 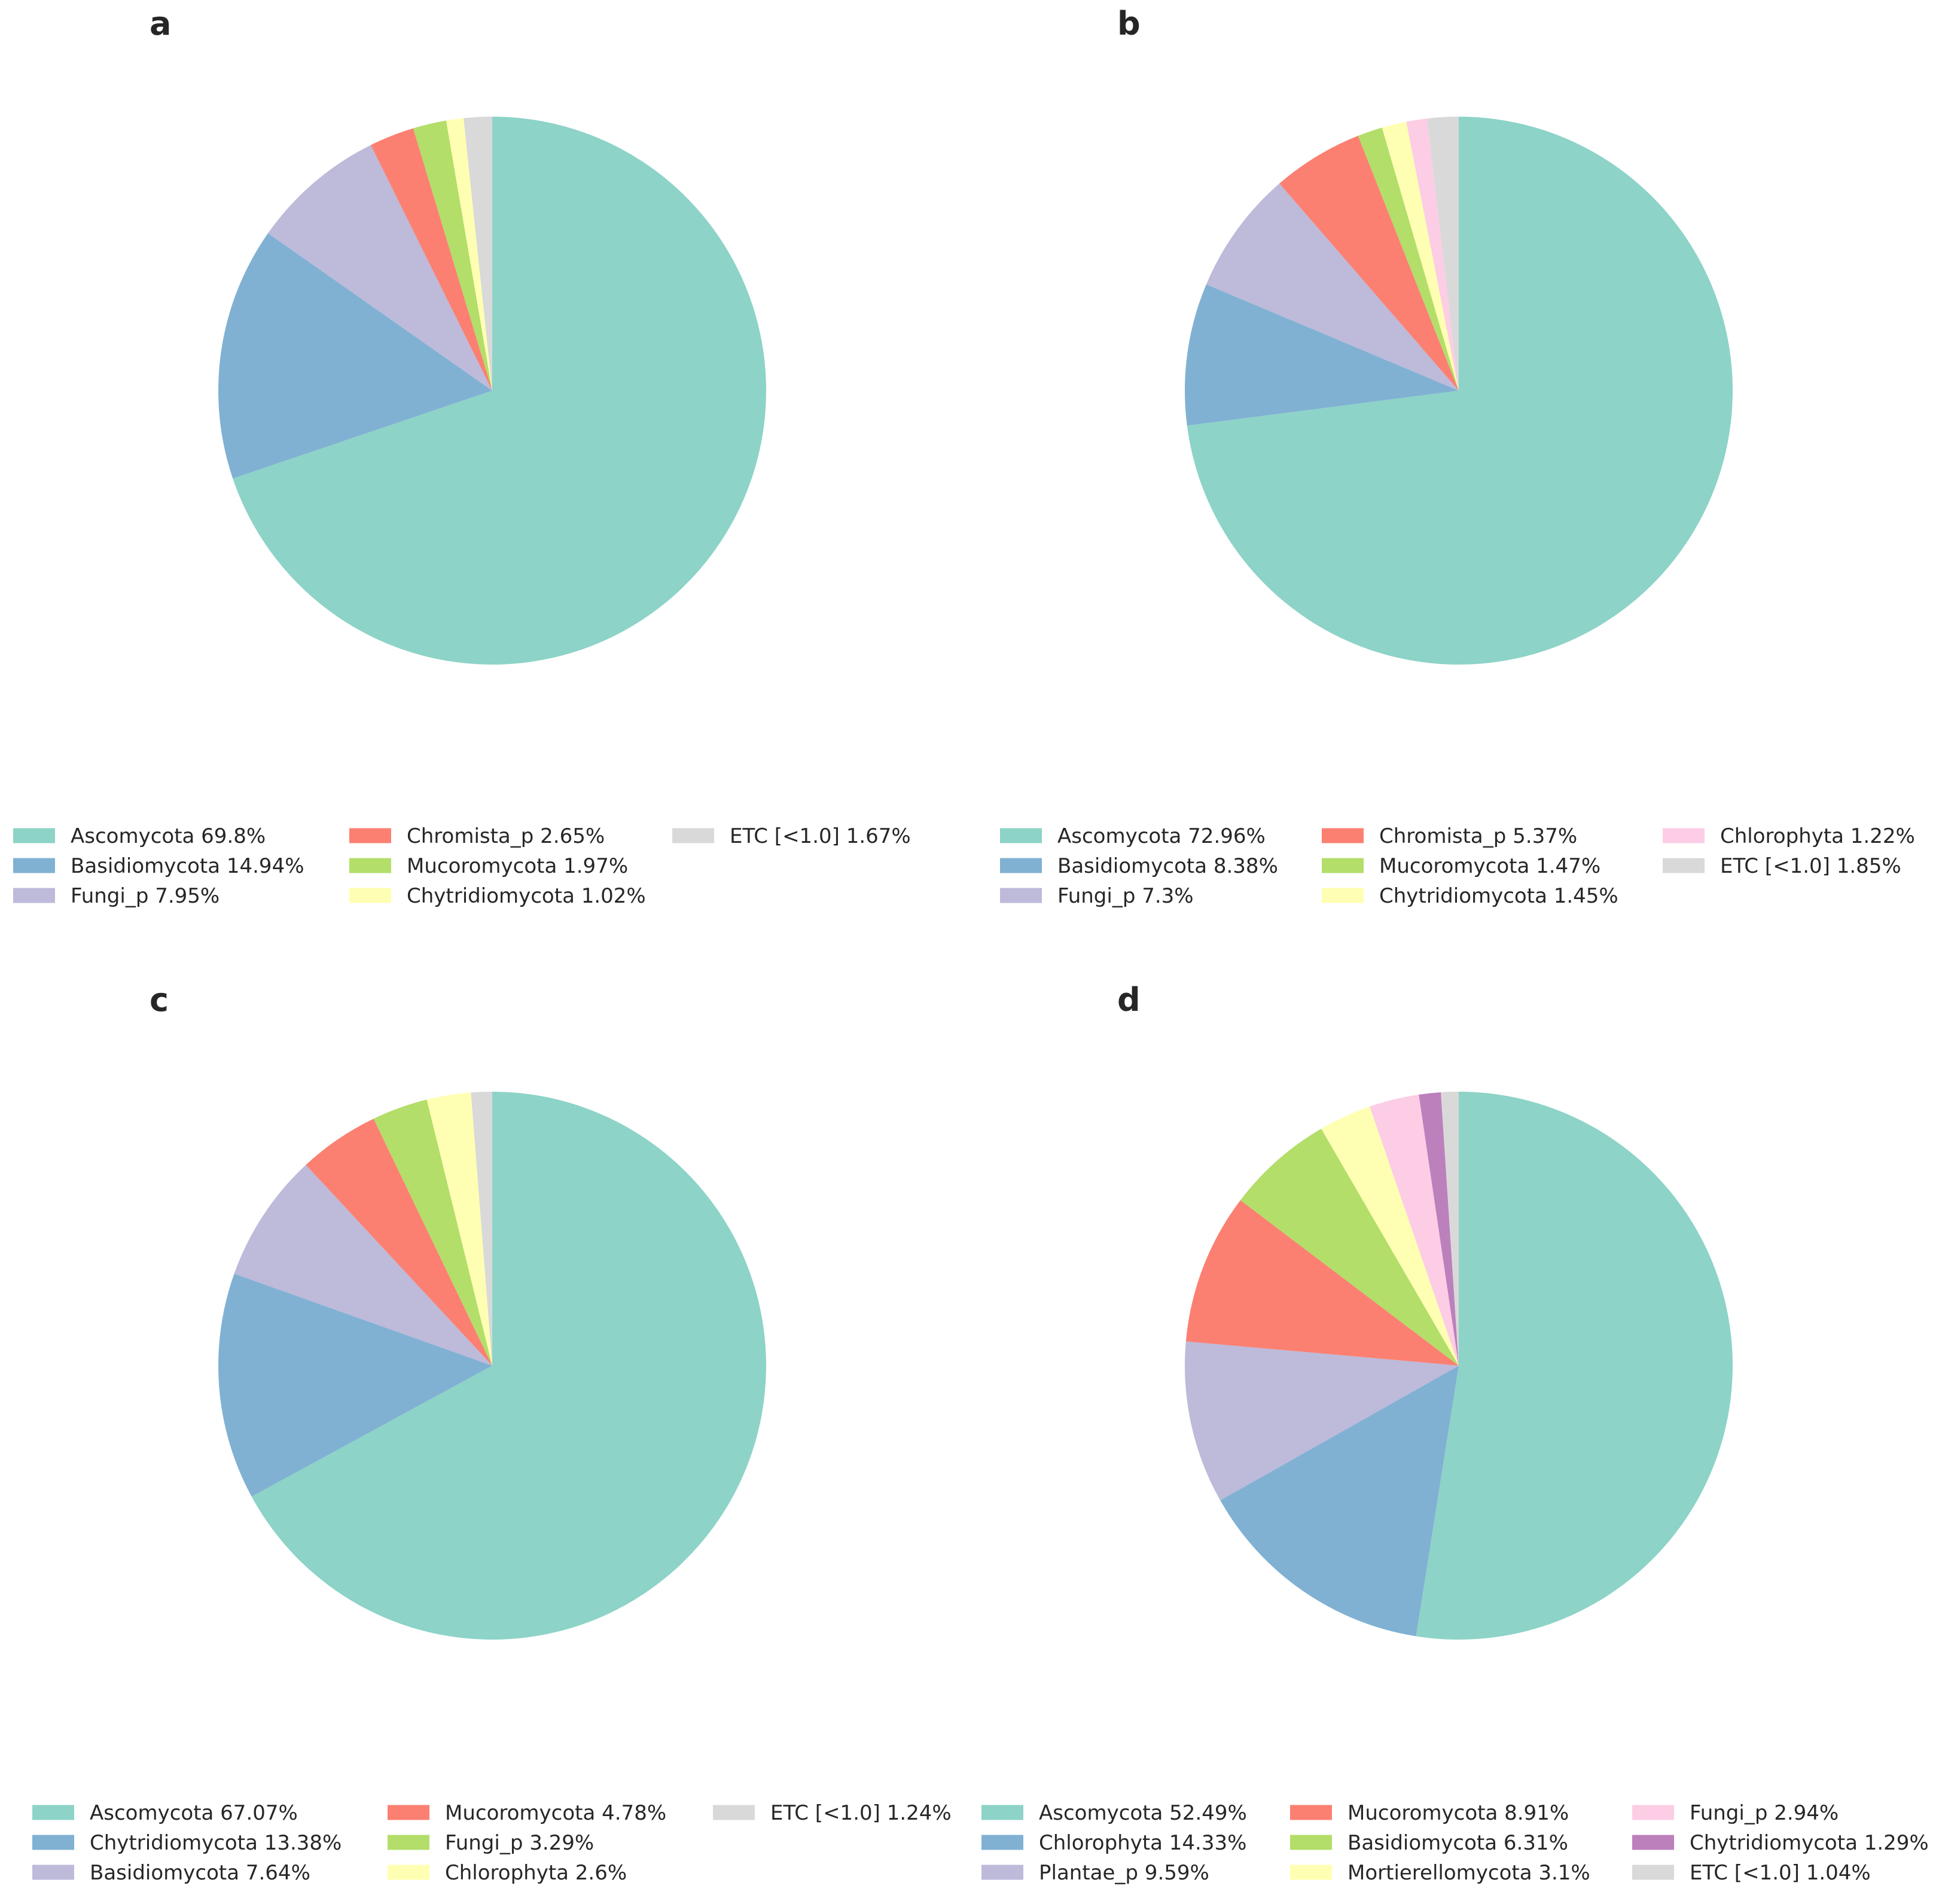 I want to click on legend-item-mucoromycota: Mucoromycota 1.97%, so click(x=488, y=866).